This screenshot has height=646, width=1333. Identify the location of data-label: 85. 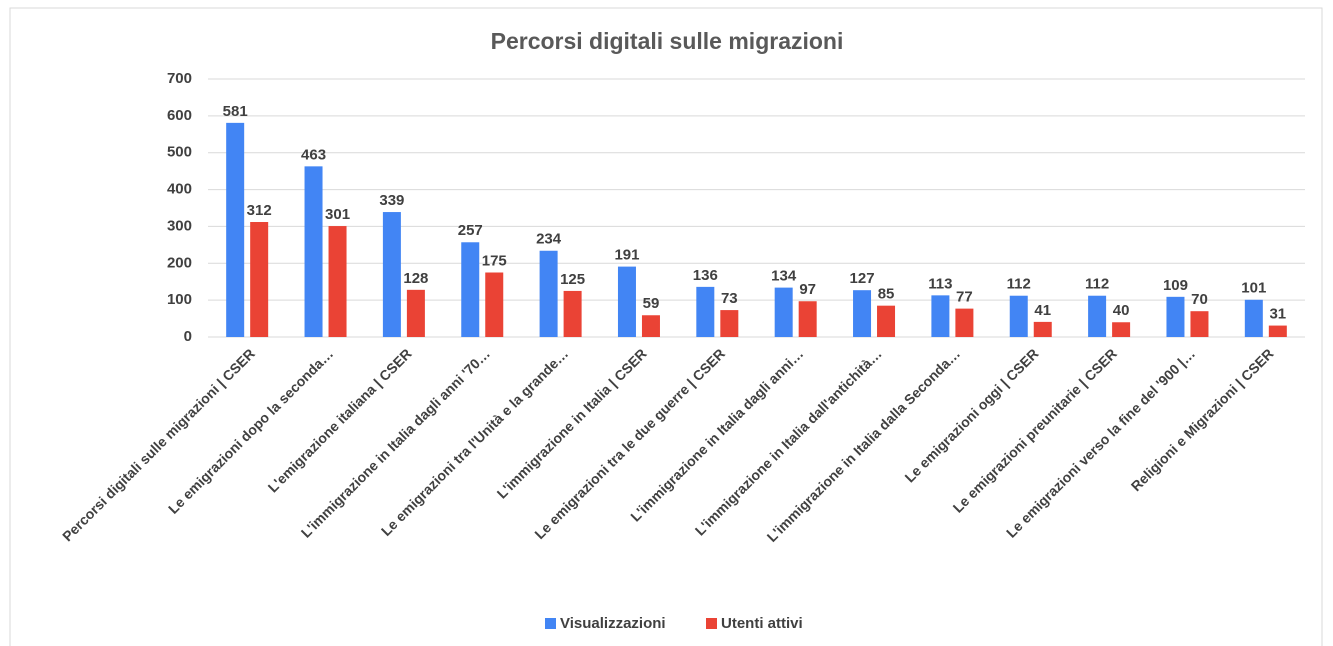
(886, 294).